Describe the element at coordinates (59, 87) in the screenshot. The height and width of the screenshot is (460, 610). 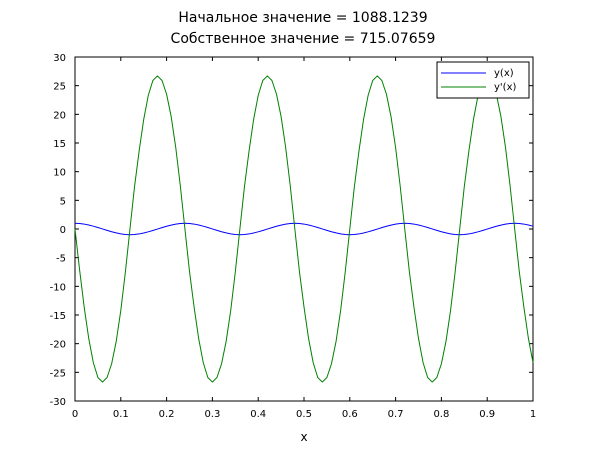
I see `y-tick-label: 25` at that location.